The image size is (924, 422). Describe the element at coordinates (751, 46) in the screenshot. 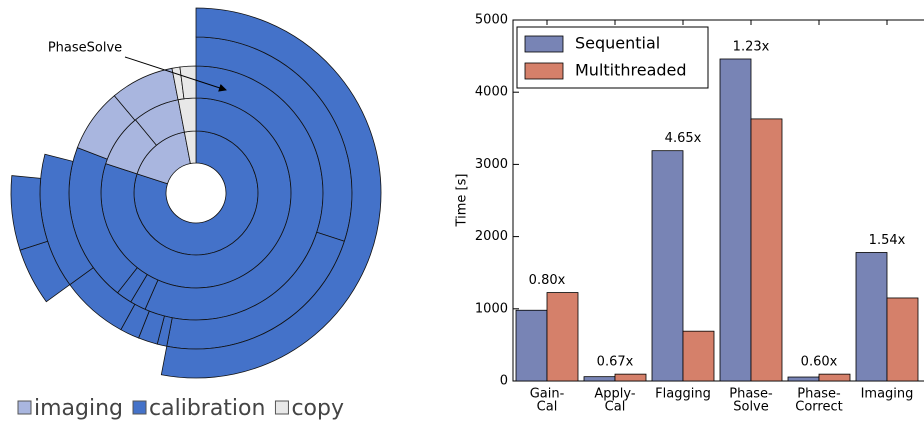

I see `speedup-label: 1.23x` at that location.